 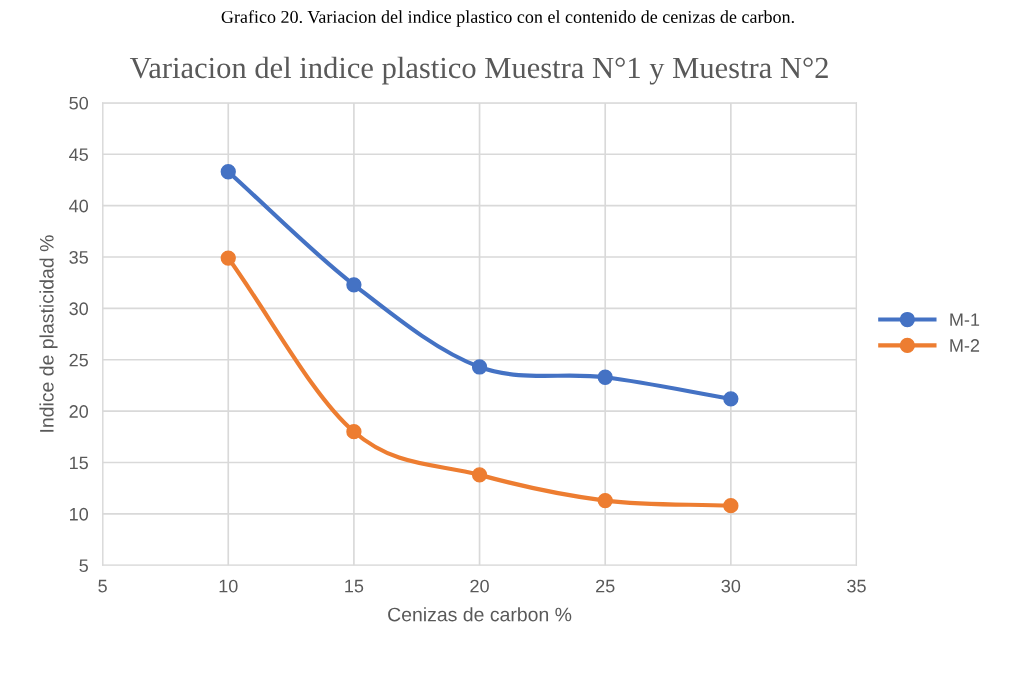 What do you see at coordinates (478, 70) in the screenshot?
I see `chart-title: Variacion del indice plastico Muestra N°1 y Muestra N°2` at bounding box center [478, 70].